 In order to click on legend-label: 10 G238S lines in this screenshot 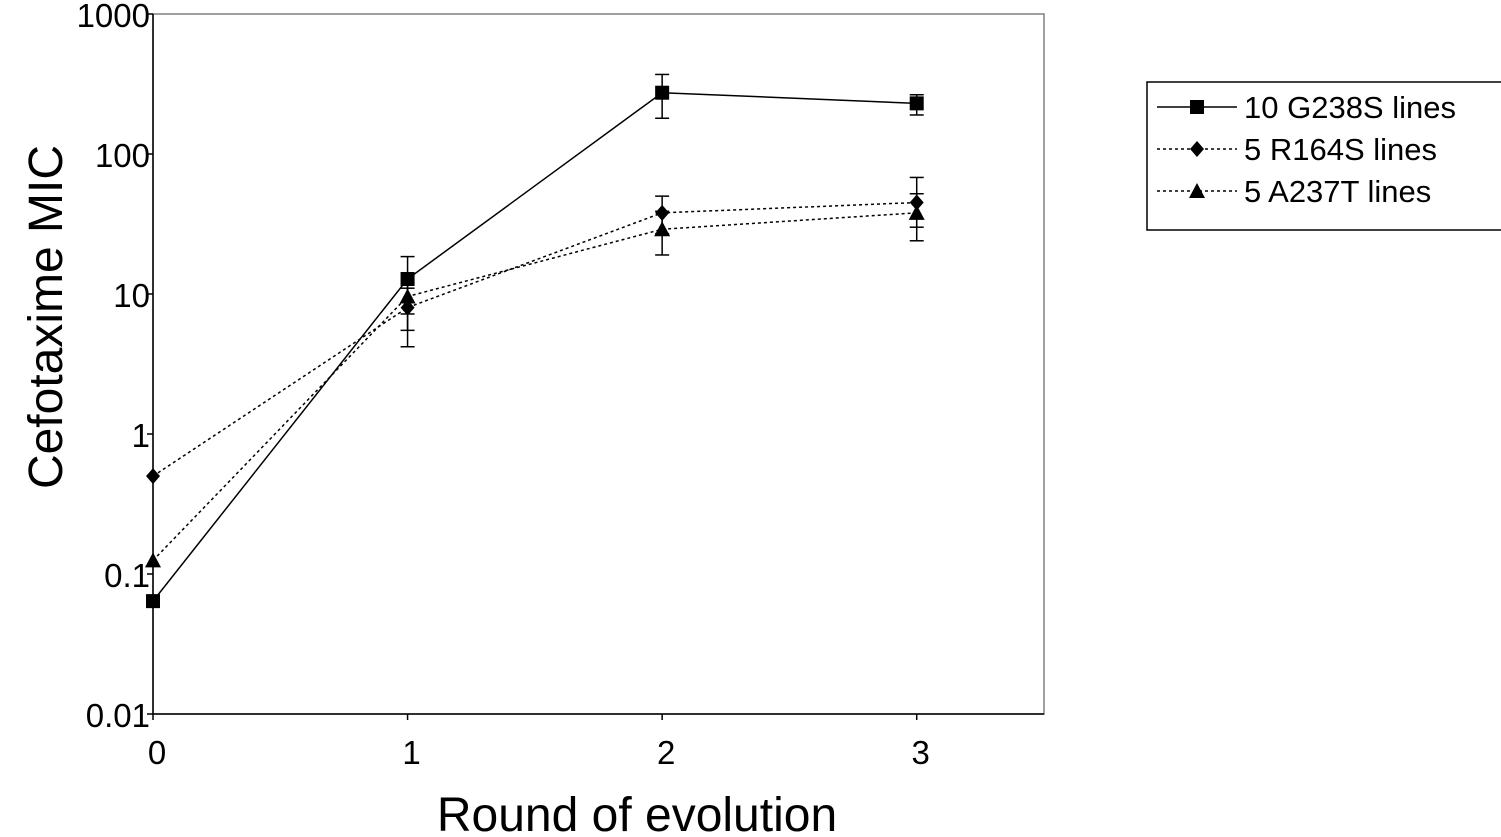, I will do `click(1350, 107)`.